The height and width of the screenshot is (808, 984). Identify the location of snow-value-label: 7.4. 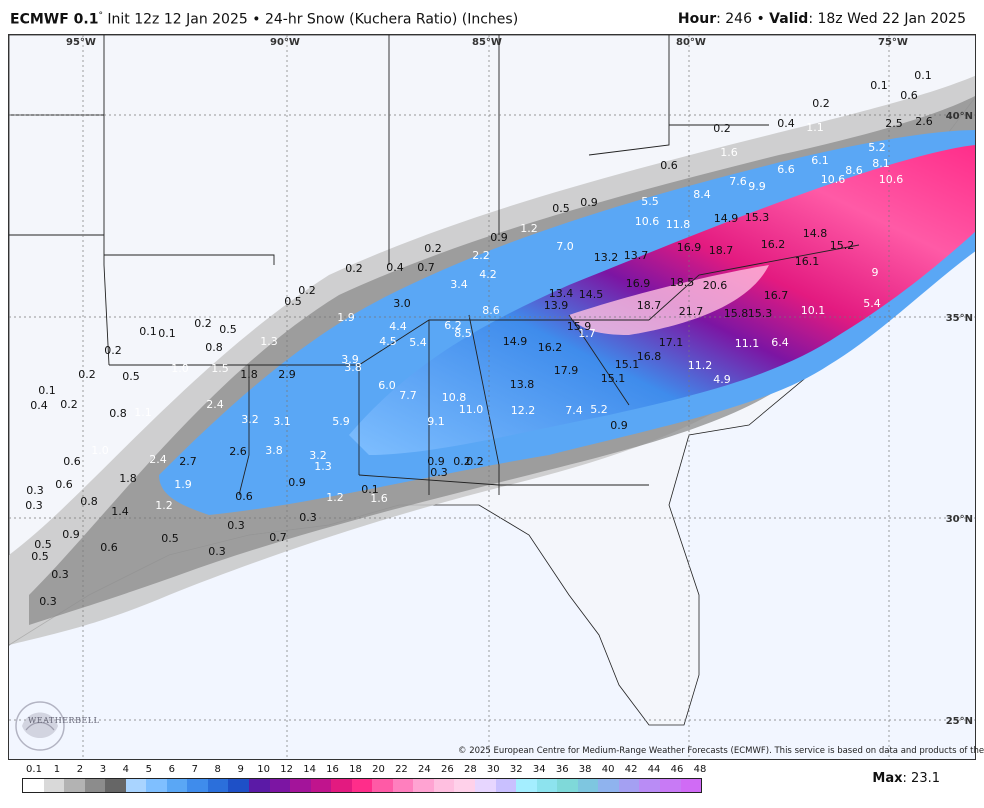
(574, 410).